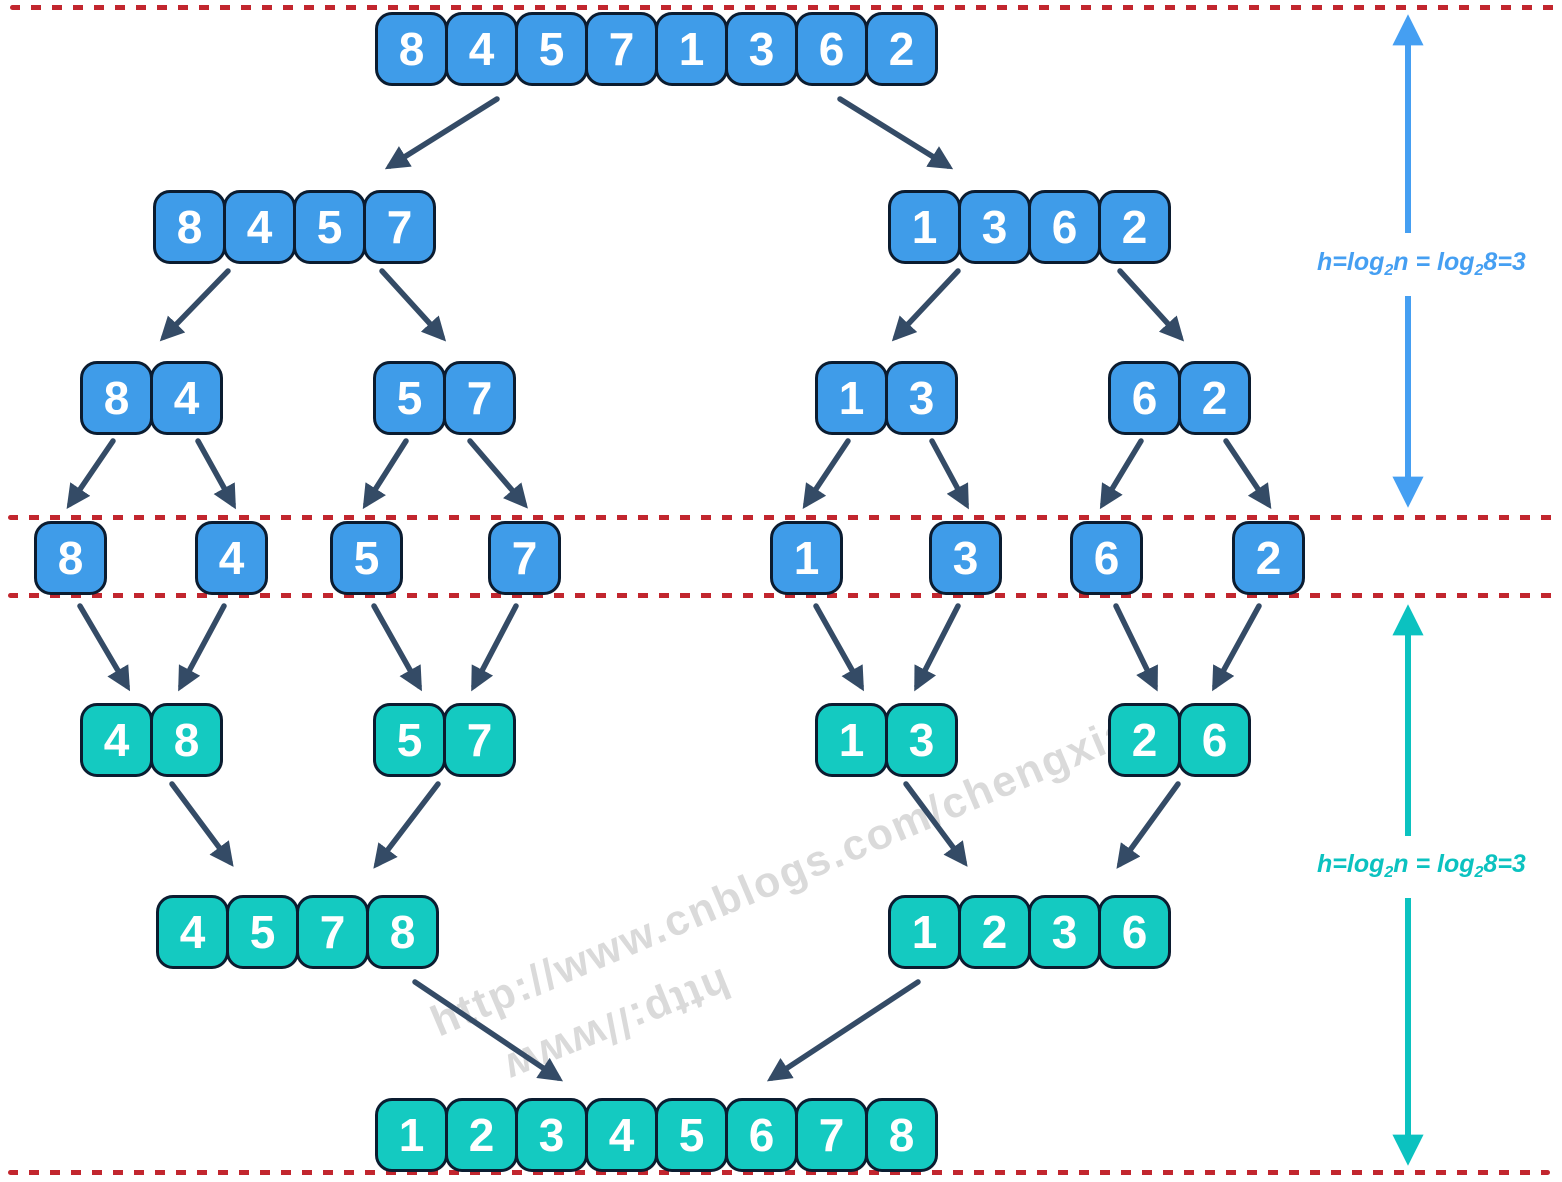 The width and height of the screenshot is (1562, 1182). I want to click on merge-array-13: 1 3, so click(886, 740).